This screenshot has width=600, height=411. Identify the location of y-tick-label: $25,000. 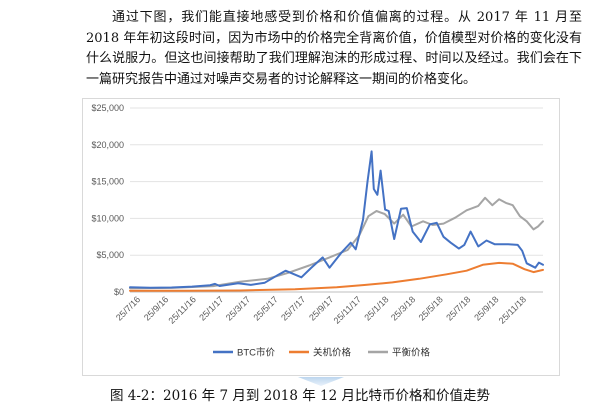
(107, 108).